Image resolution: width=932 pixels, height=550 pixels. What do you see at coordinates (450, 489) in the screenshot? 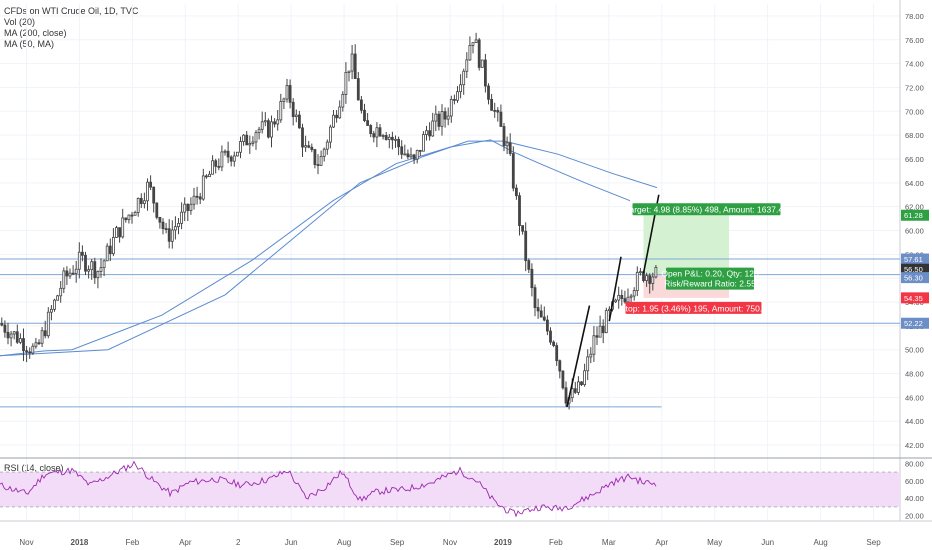
I see `rsi-band` at bounding box center [450, 489].